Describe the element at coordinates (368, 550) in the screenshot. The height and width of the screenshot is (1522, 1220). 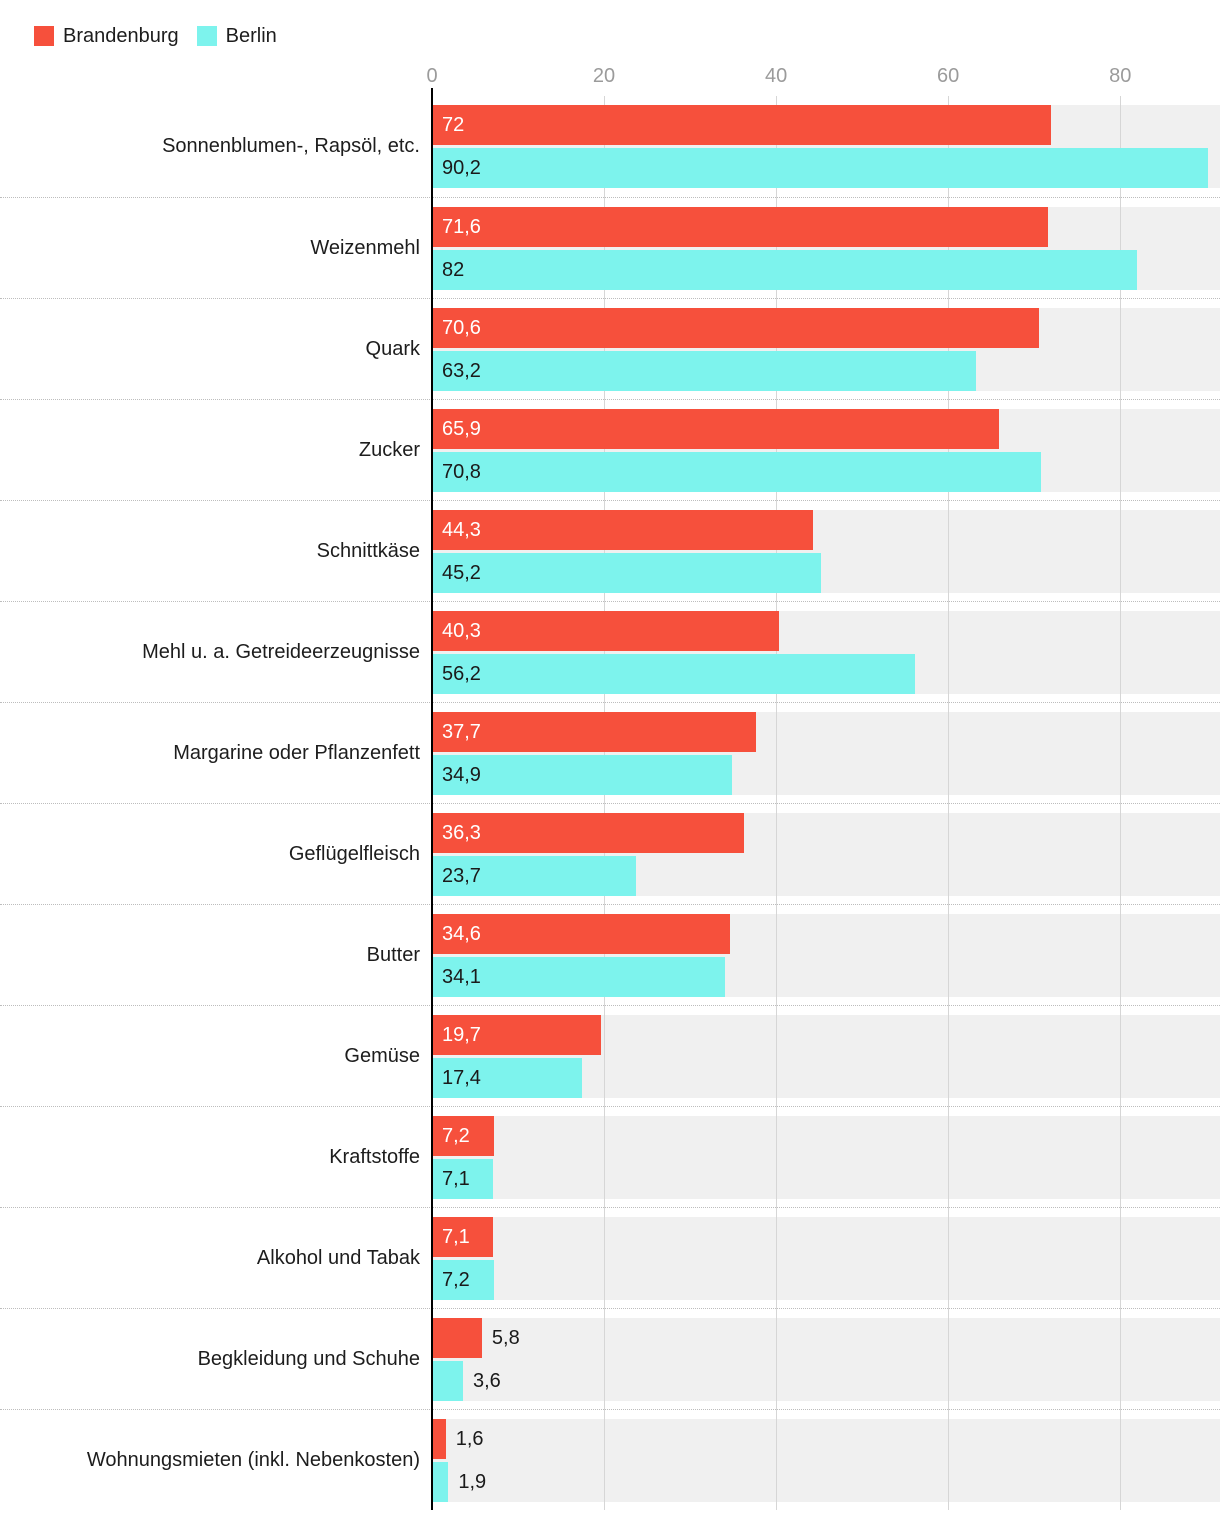
I see `category-label: Schnittkäse` at that location.